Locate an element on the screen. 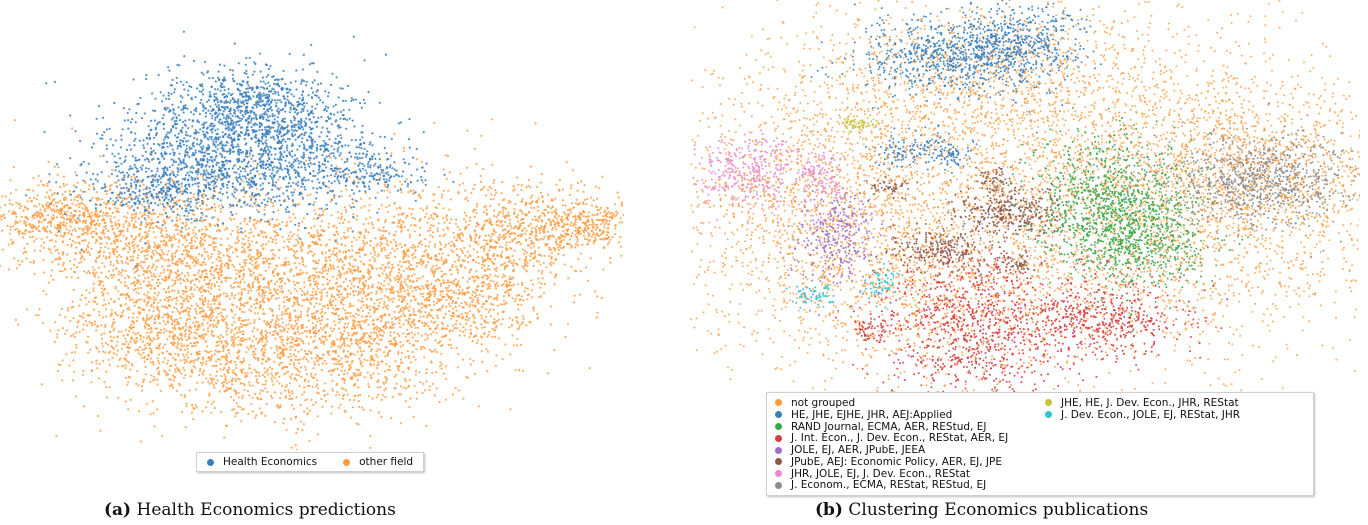  legend-a-label: other field is located at coordinates (386, 462).